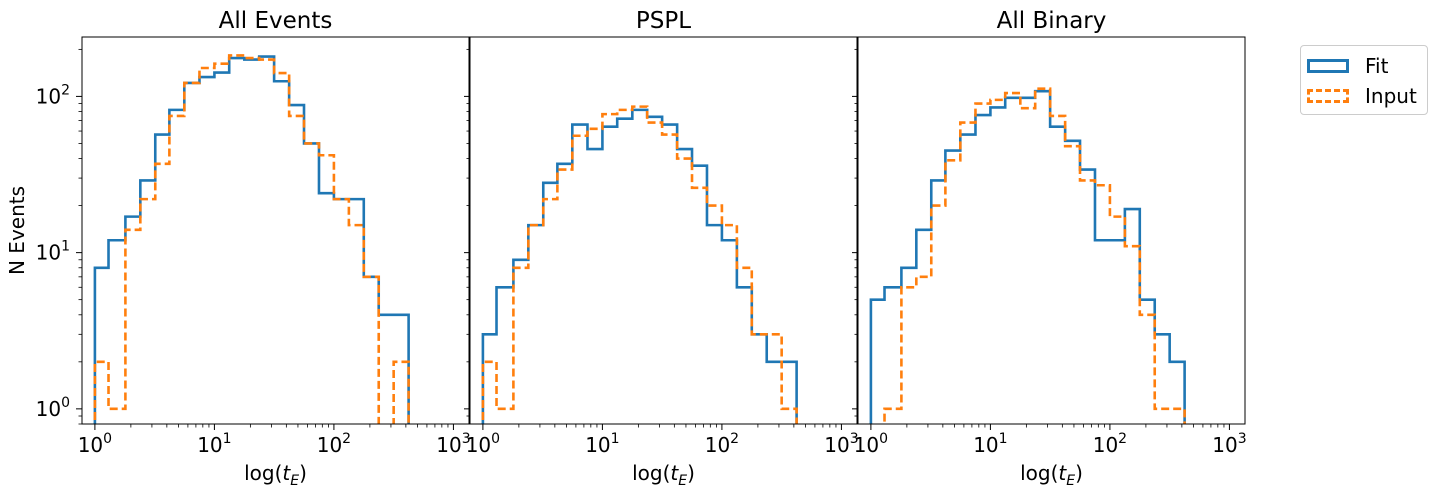  Describe the element at coordinates (1052, 21) in the screenshot. I see `panel-title: All Binary` at that location.